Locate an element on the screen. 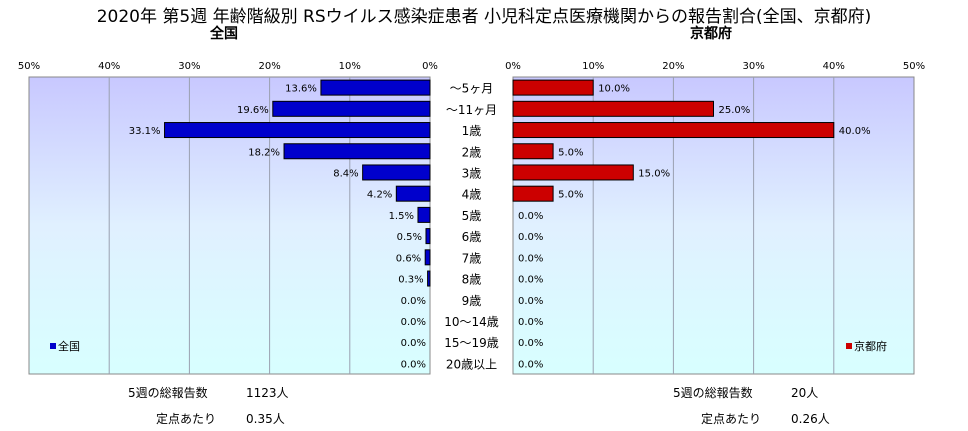 Image resolution: width=968 pixels, height=431 pixels. category-label: 2歳 is located at coordinates (472, 152).